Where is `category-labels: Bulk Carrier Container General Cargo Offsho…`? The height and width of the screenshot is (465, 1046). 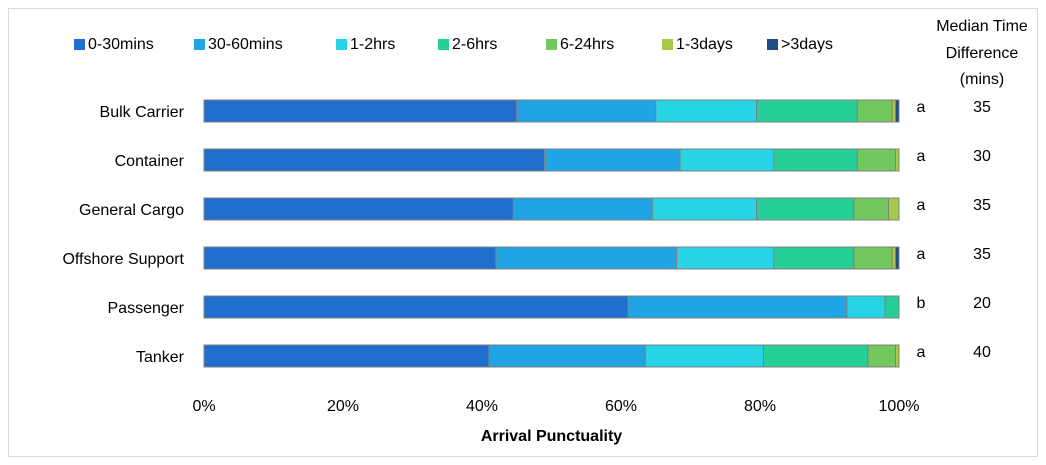
category-labels: Bulk Carrier Container General Cargo Offsho… is located at coordinates (123, 235).